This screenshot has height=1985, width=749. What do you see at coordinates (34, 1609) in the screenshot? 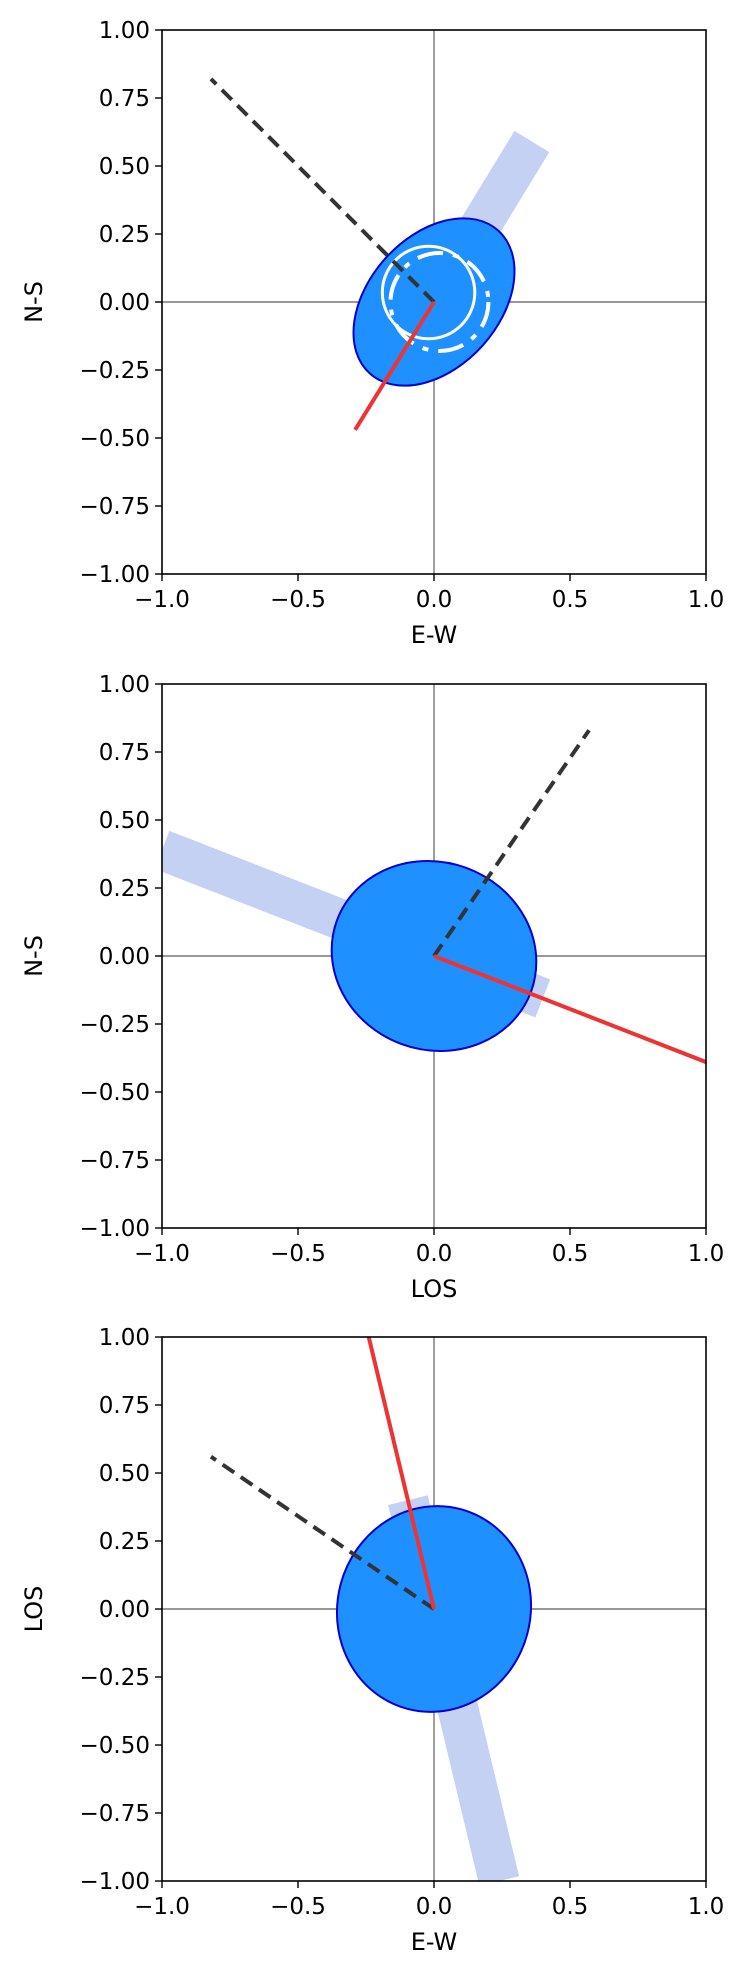
I see `y-axis-label: LOS` at bounding box center [34, 1609].